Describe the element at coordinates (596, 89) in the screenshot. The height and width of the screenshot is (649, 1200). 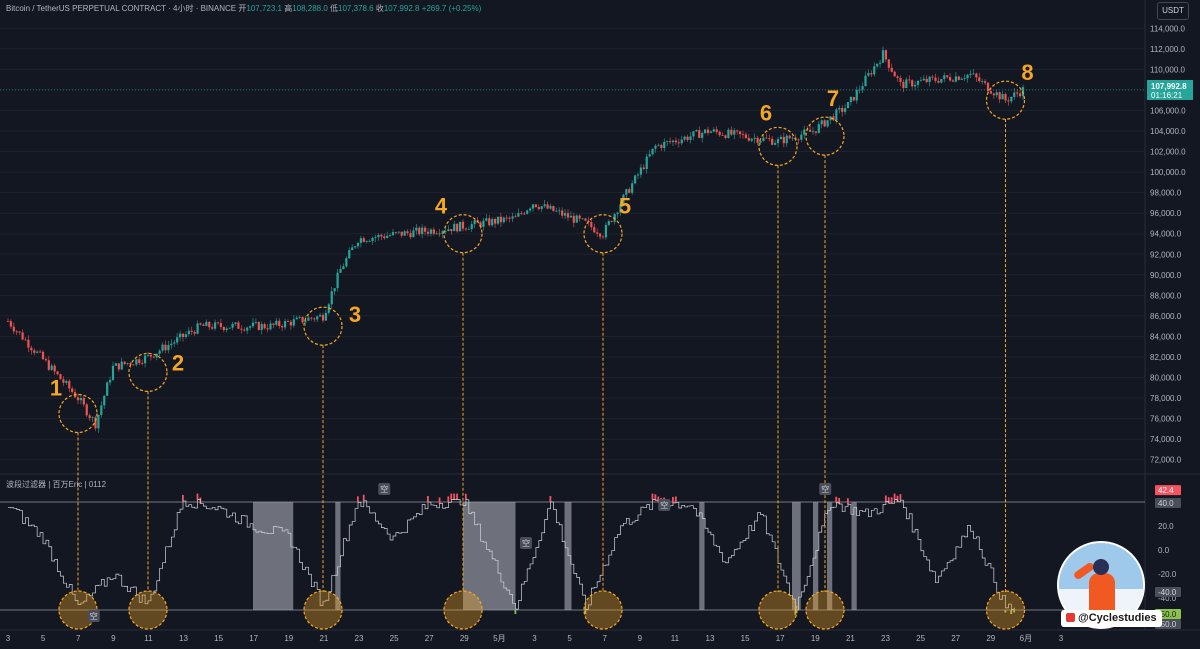
I see `price-tag: 107,992.801:16:21` at that location.